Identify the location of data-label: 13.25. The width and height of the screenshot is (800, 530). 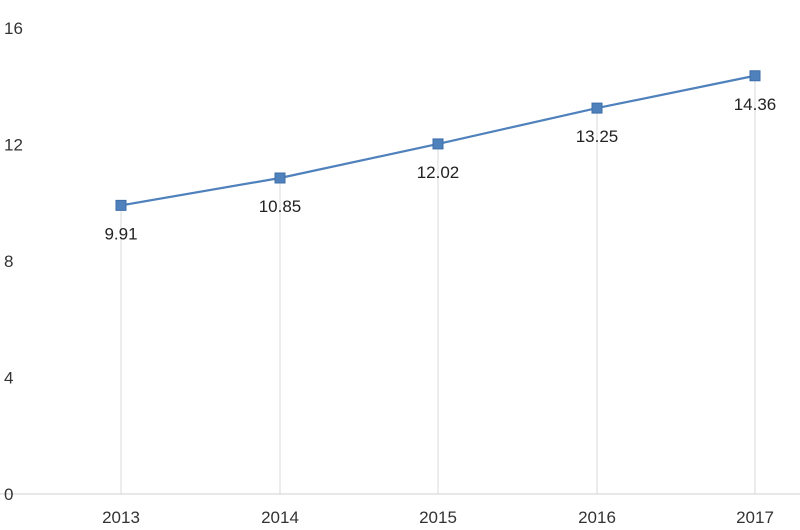
(597, 136).